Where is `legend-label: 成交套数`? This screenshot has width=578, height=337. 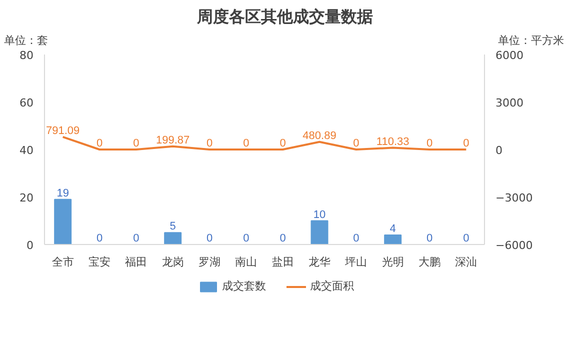 legend-label: 成交套数 is located at coordinates (244, 286).